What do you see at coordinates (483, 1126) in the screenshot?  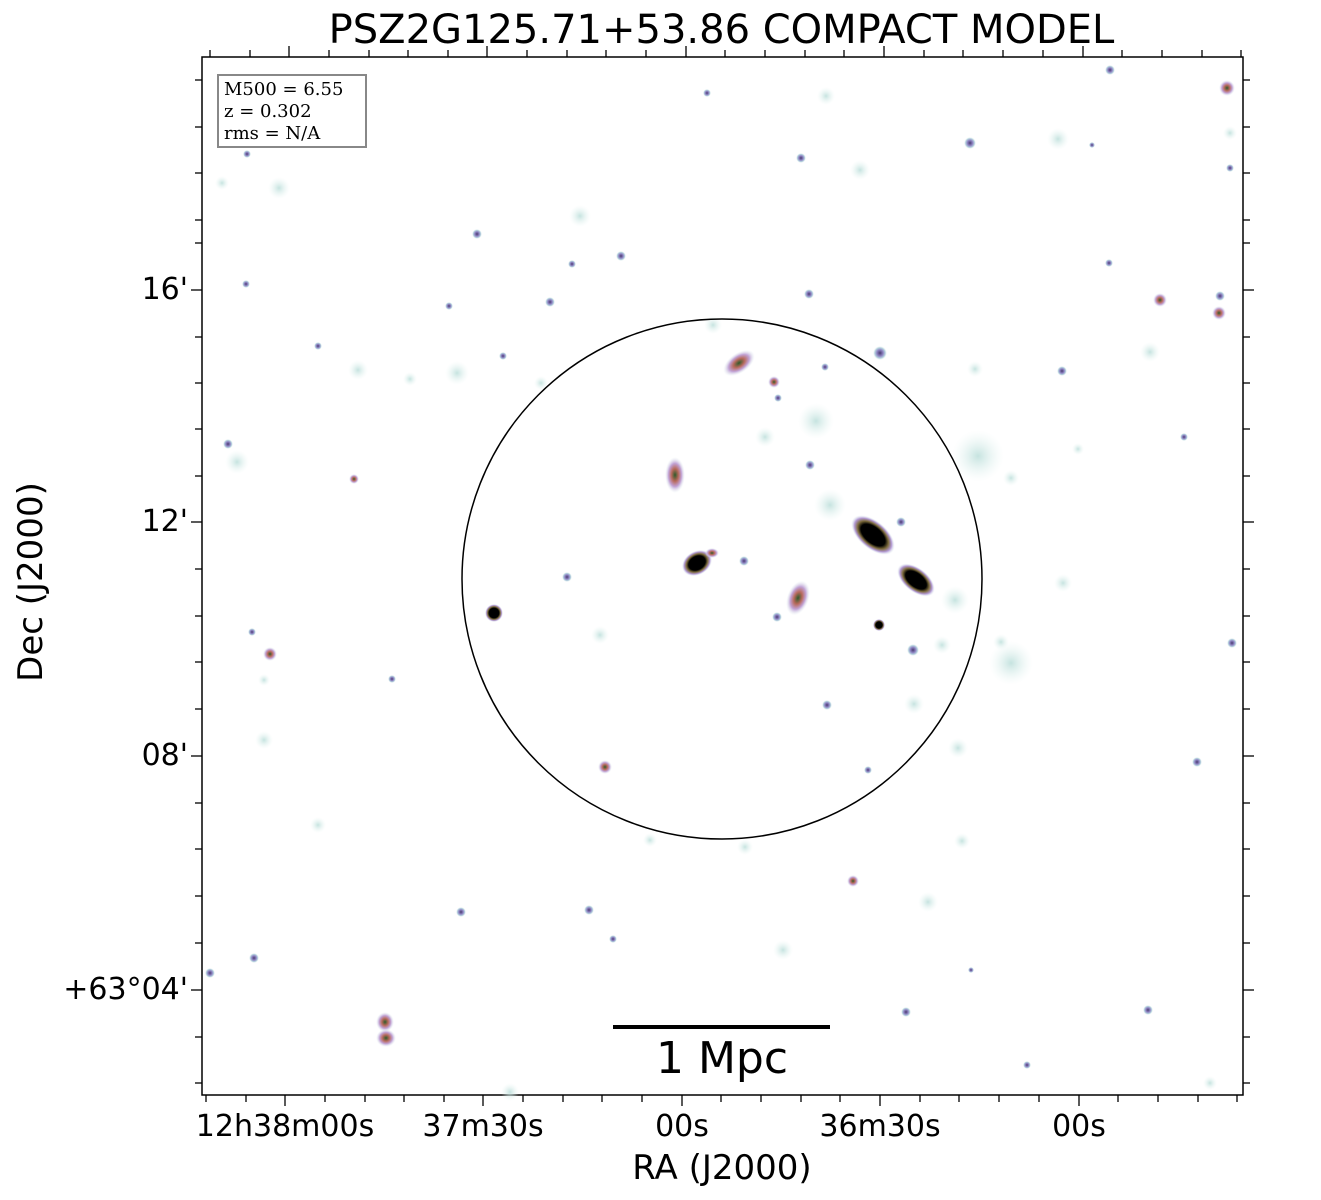 I see `x-tick-label: 37m30s` at bounding box center [483, 1126].